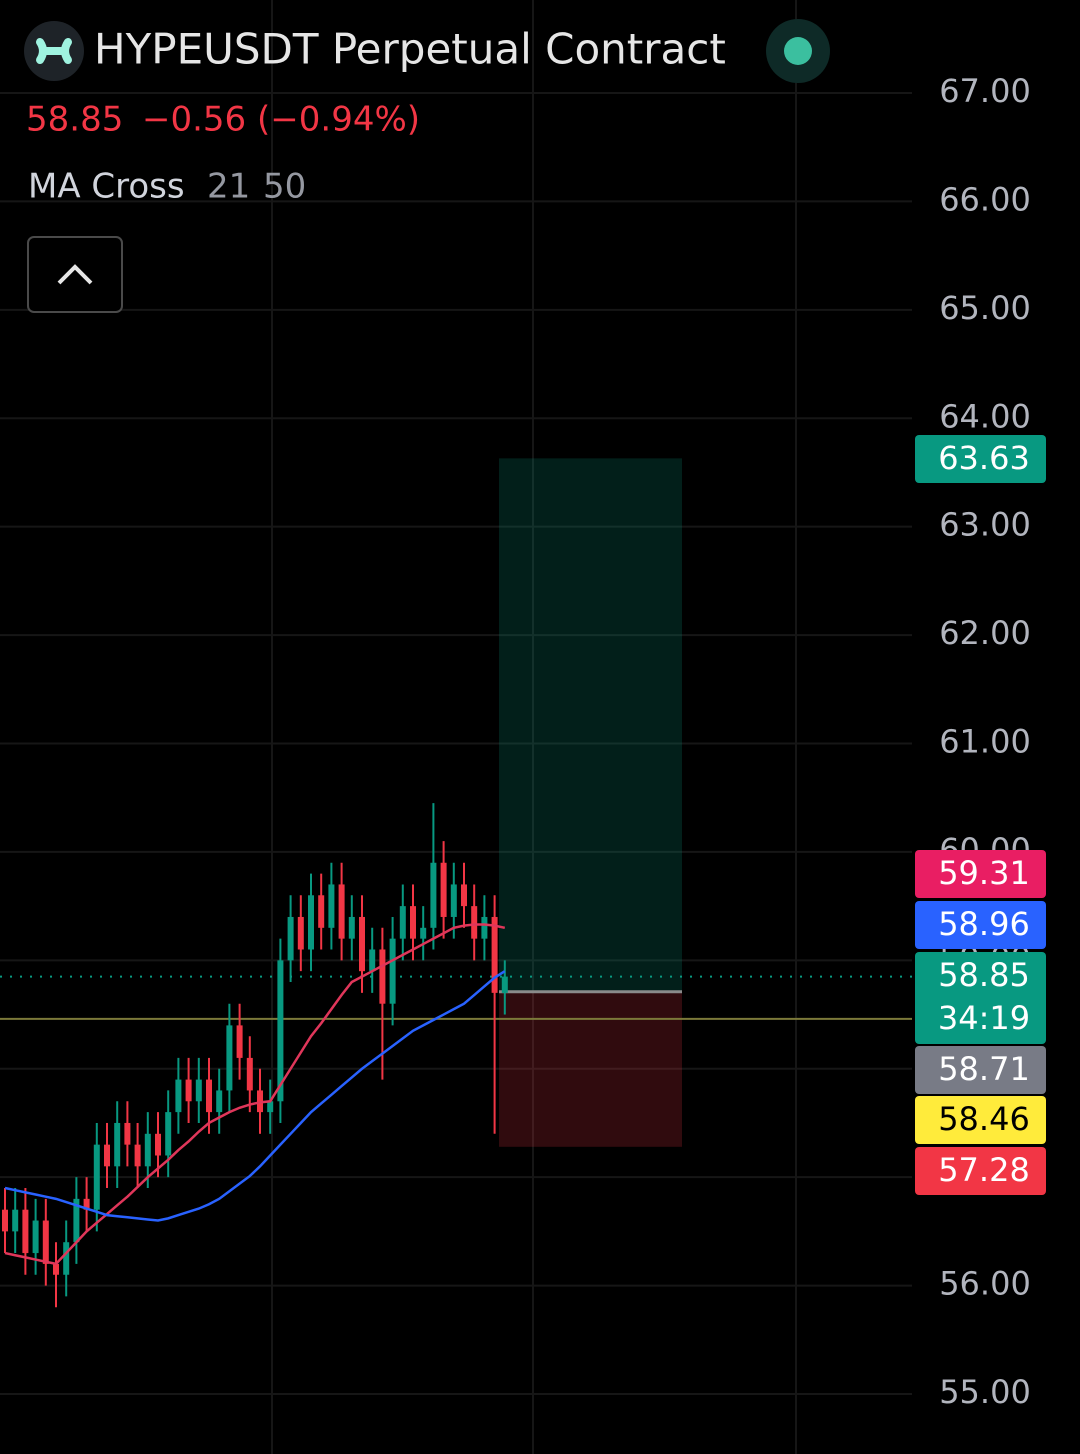  I want to click on price-label: 58.46, so click(984, 1119).